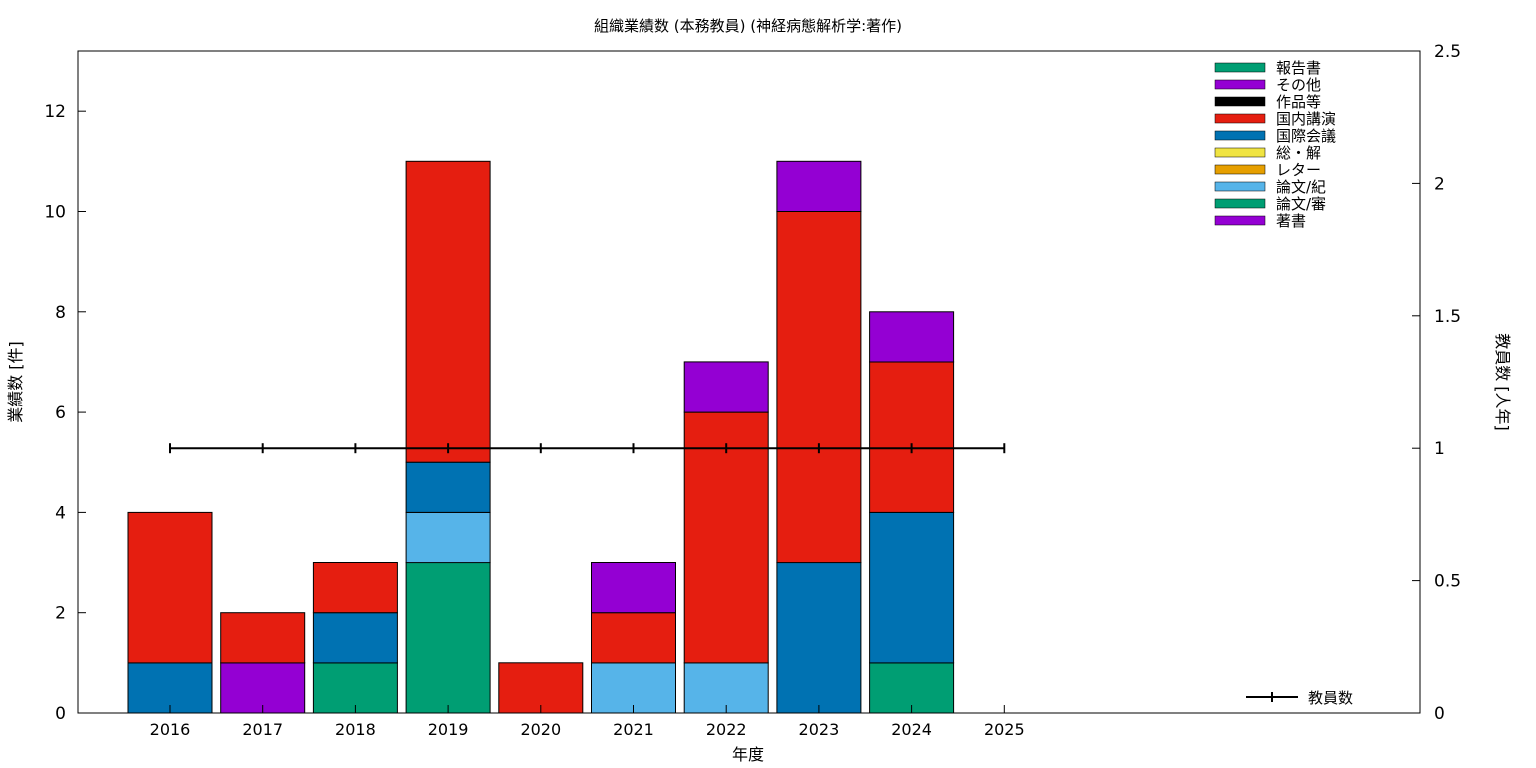 The image size is (1536, 768). What do you see at coordinates (448, 537) in the screenshot?
I see `bar-segment-2019-s2` at bounding box center [448, 537].